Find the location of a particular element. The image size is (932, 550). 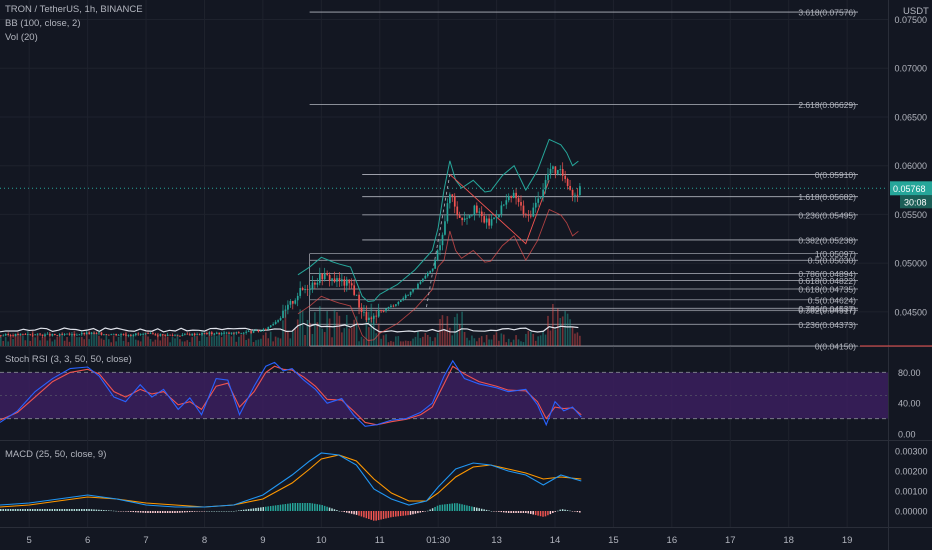

projection-line is located at coordinates (438, 241).